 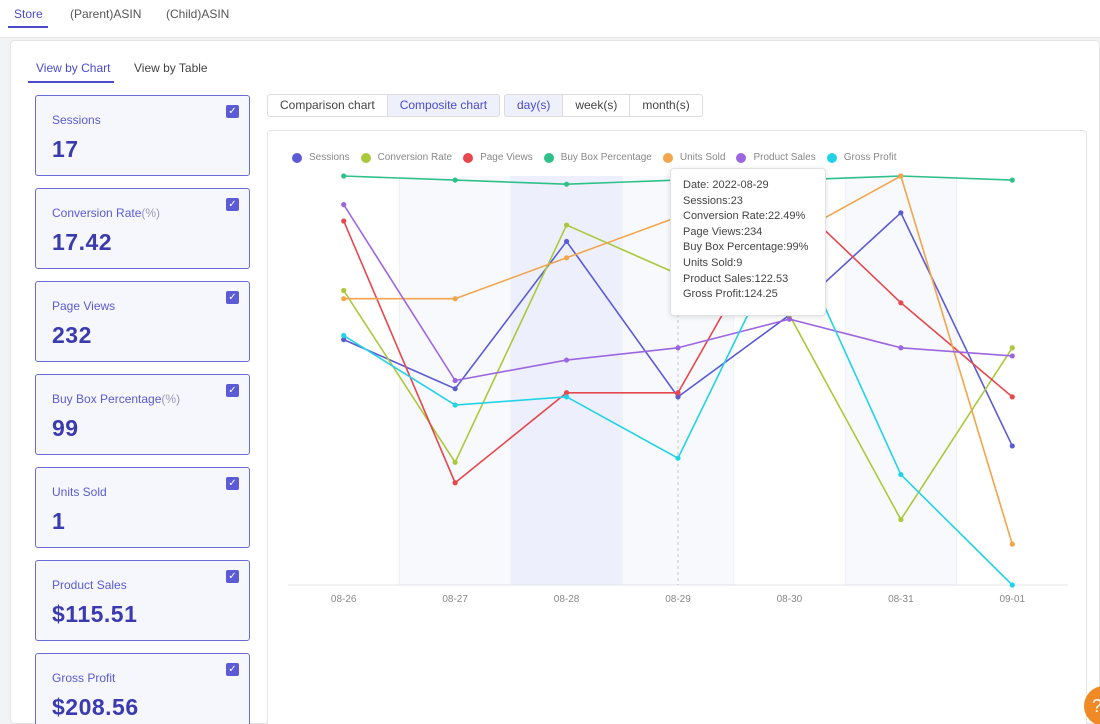 I want to click on metric-label: Buy Box Percentage(%), so click(x=116, y=399).